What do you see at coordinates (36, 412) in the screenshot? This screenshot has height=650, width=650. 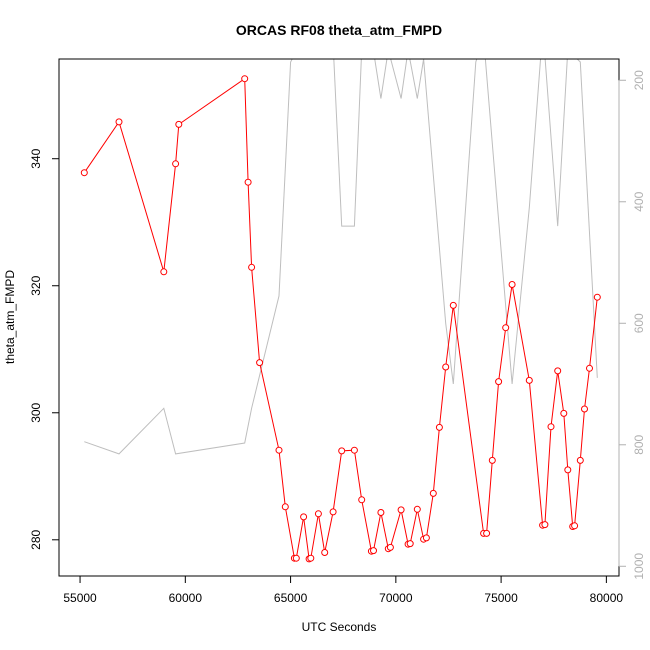 I see `y-tick-label: 300` at bounding box center [36, 412].